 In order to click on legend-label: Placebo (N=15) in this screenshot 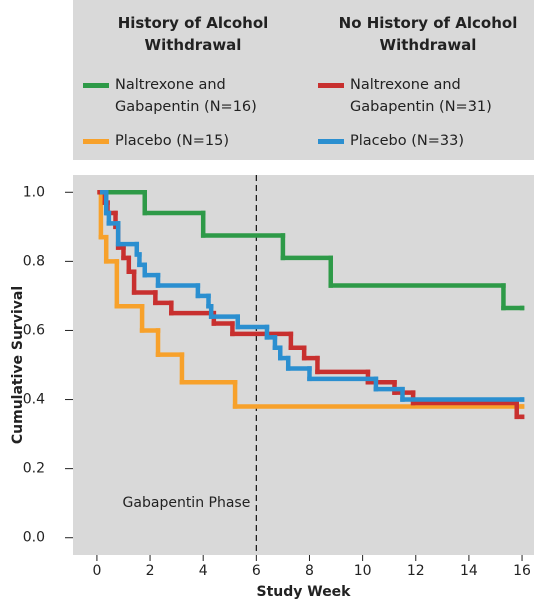, I will do `click(172, 141)`.